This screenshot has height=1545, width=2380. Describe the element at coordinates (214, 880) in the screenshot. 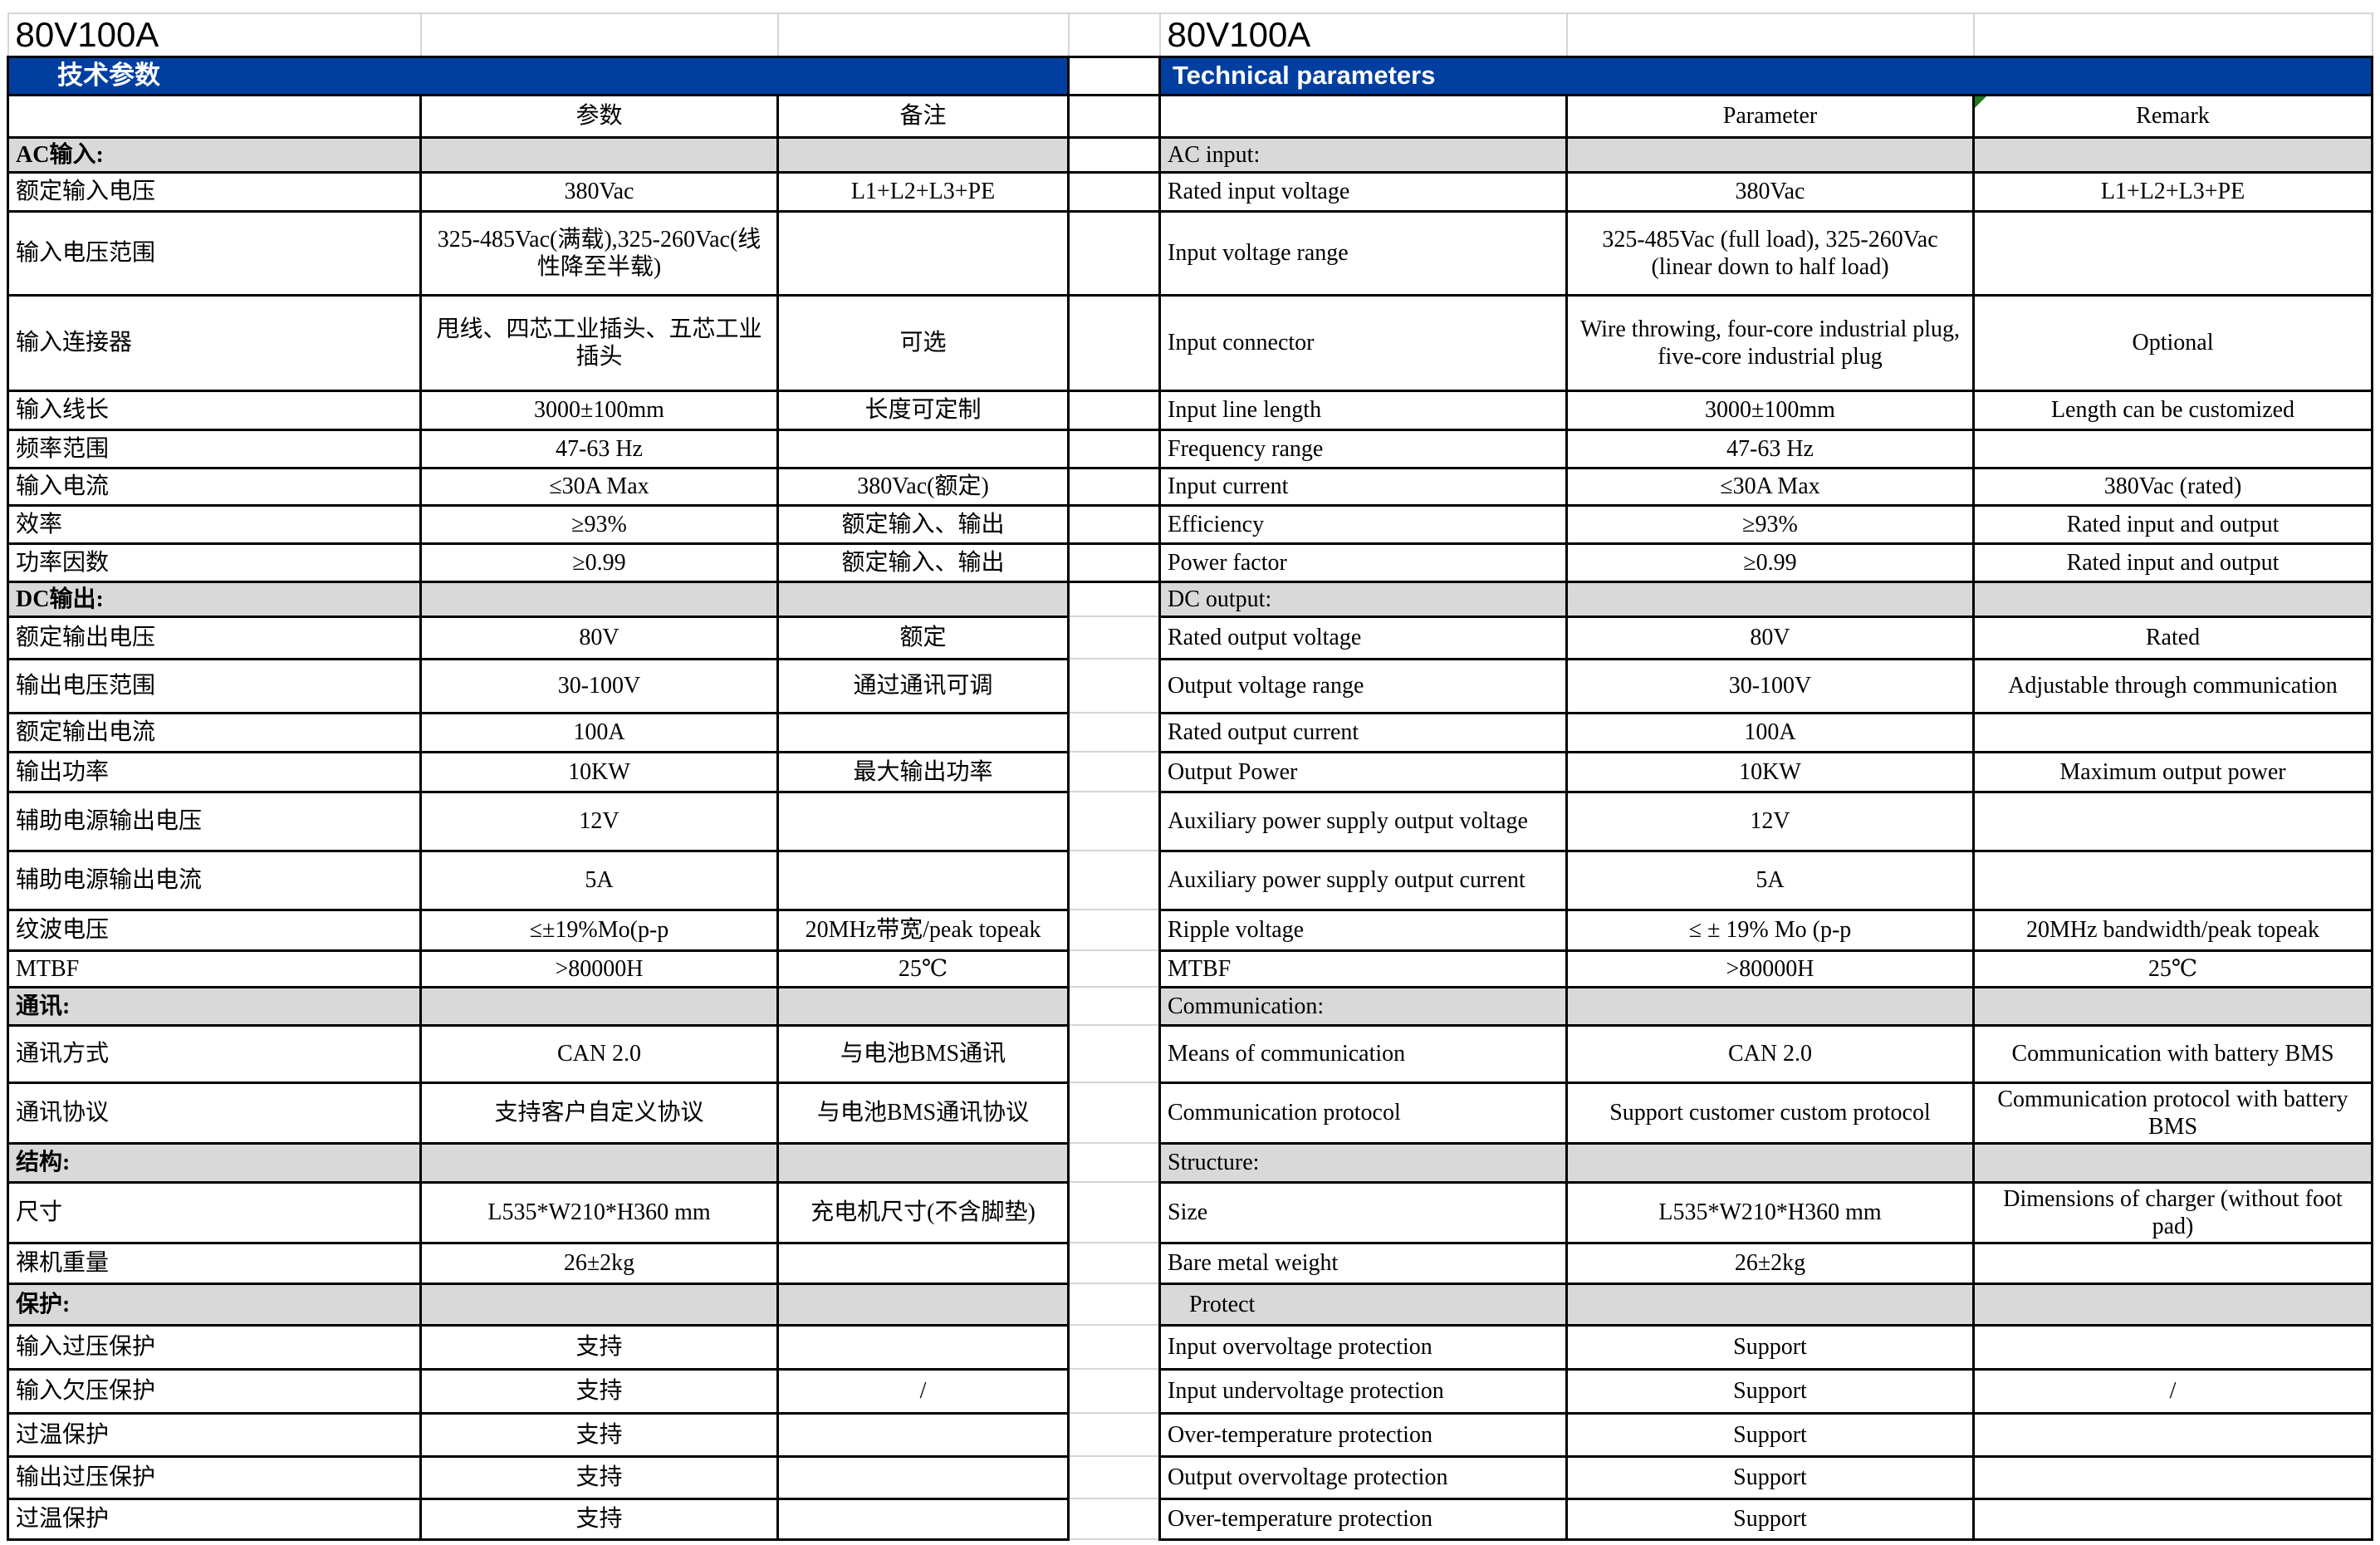

I see `param-label: 辅助电源输出电流` at that location.